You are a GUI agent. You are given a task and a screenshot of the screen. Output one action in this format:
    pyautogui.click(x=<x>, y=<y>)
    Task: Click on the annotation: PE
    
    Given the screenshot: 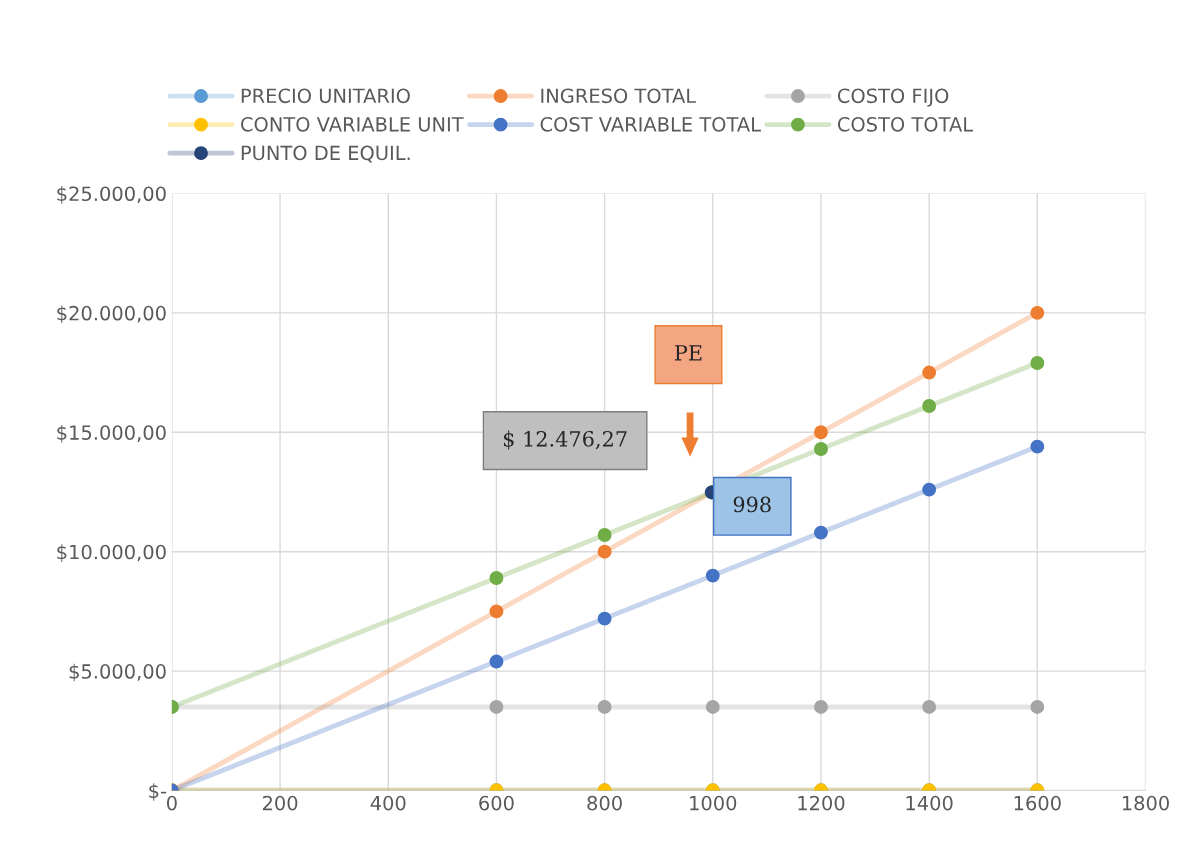 What is the action you would take?
    pyautogui.click(x=688, y=353)
    